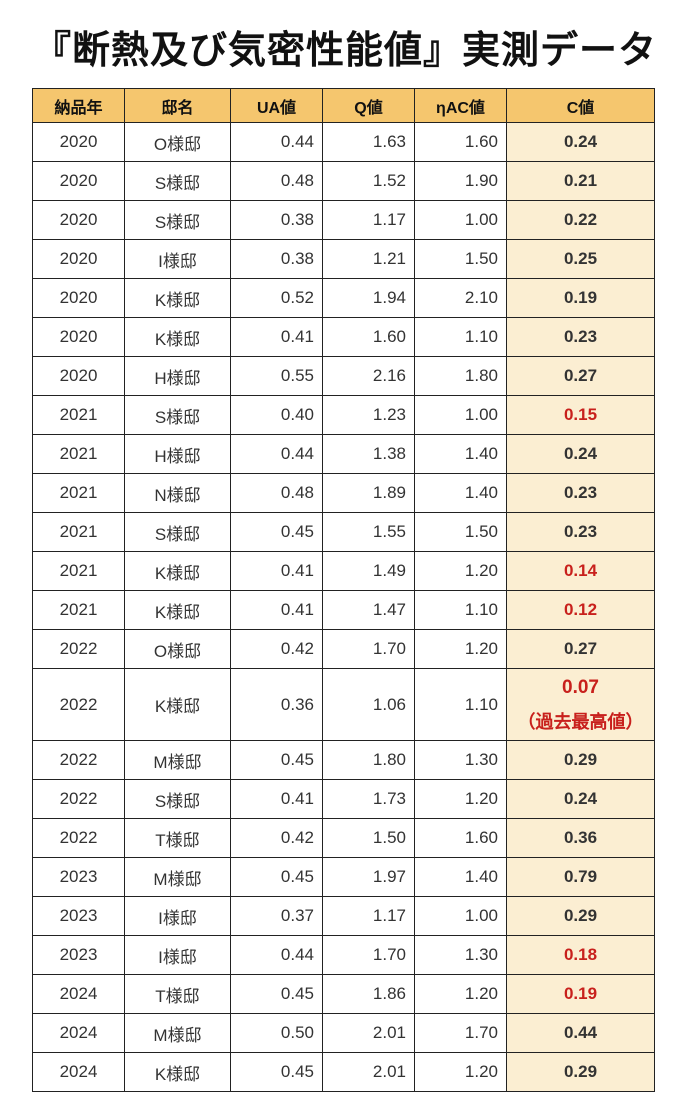 This screenshot has height=1110, width=690. Describe the element at coordinates (580, 376) in the screenshot. I see `cell-c-value: 0.27` at that location.